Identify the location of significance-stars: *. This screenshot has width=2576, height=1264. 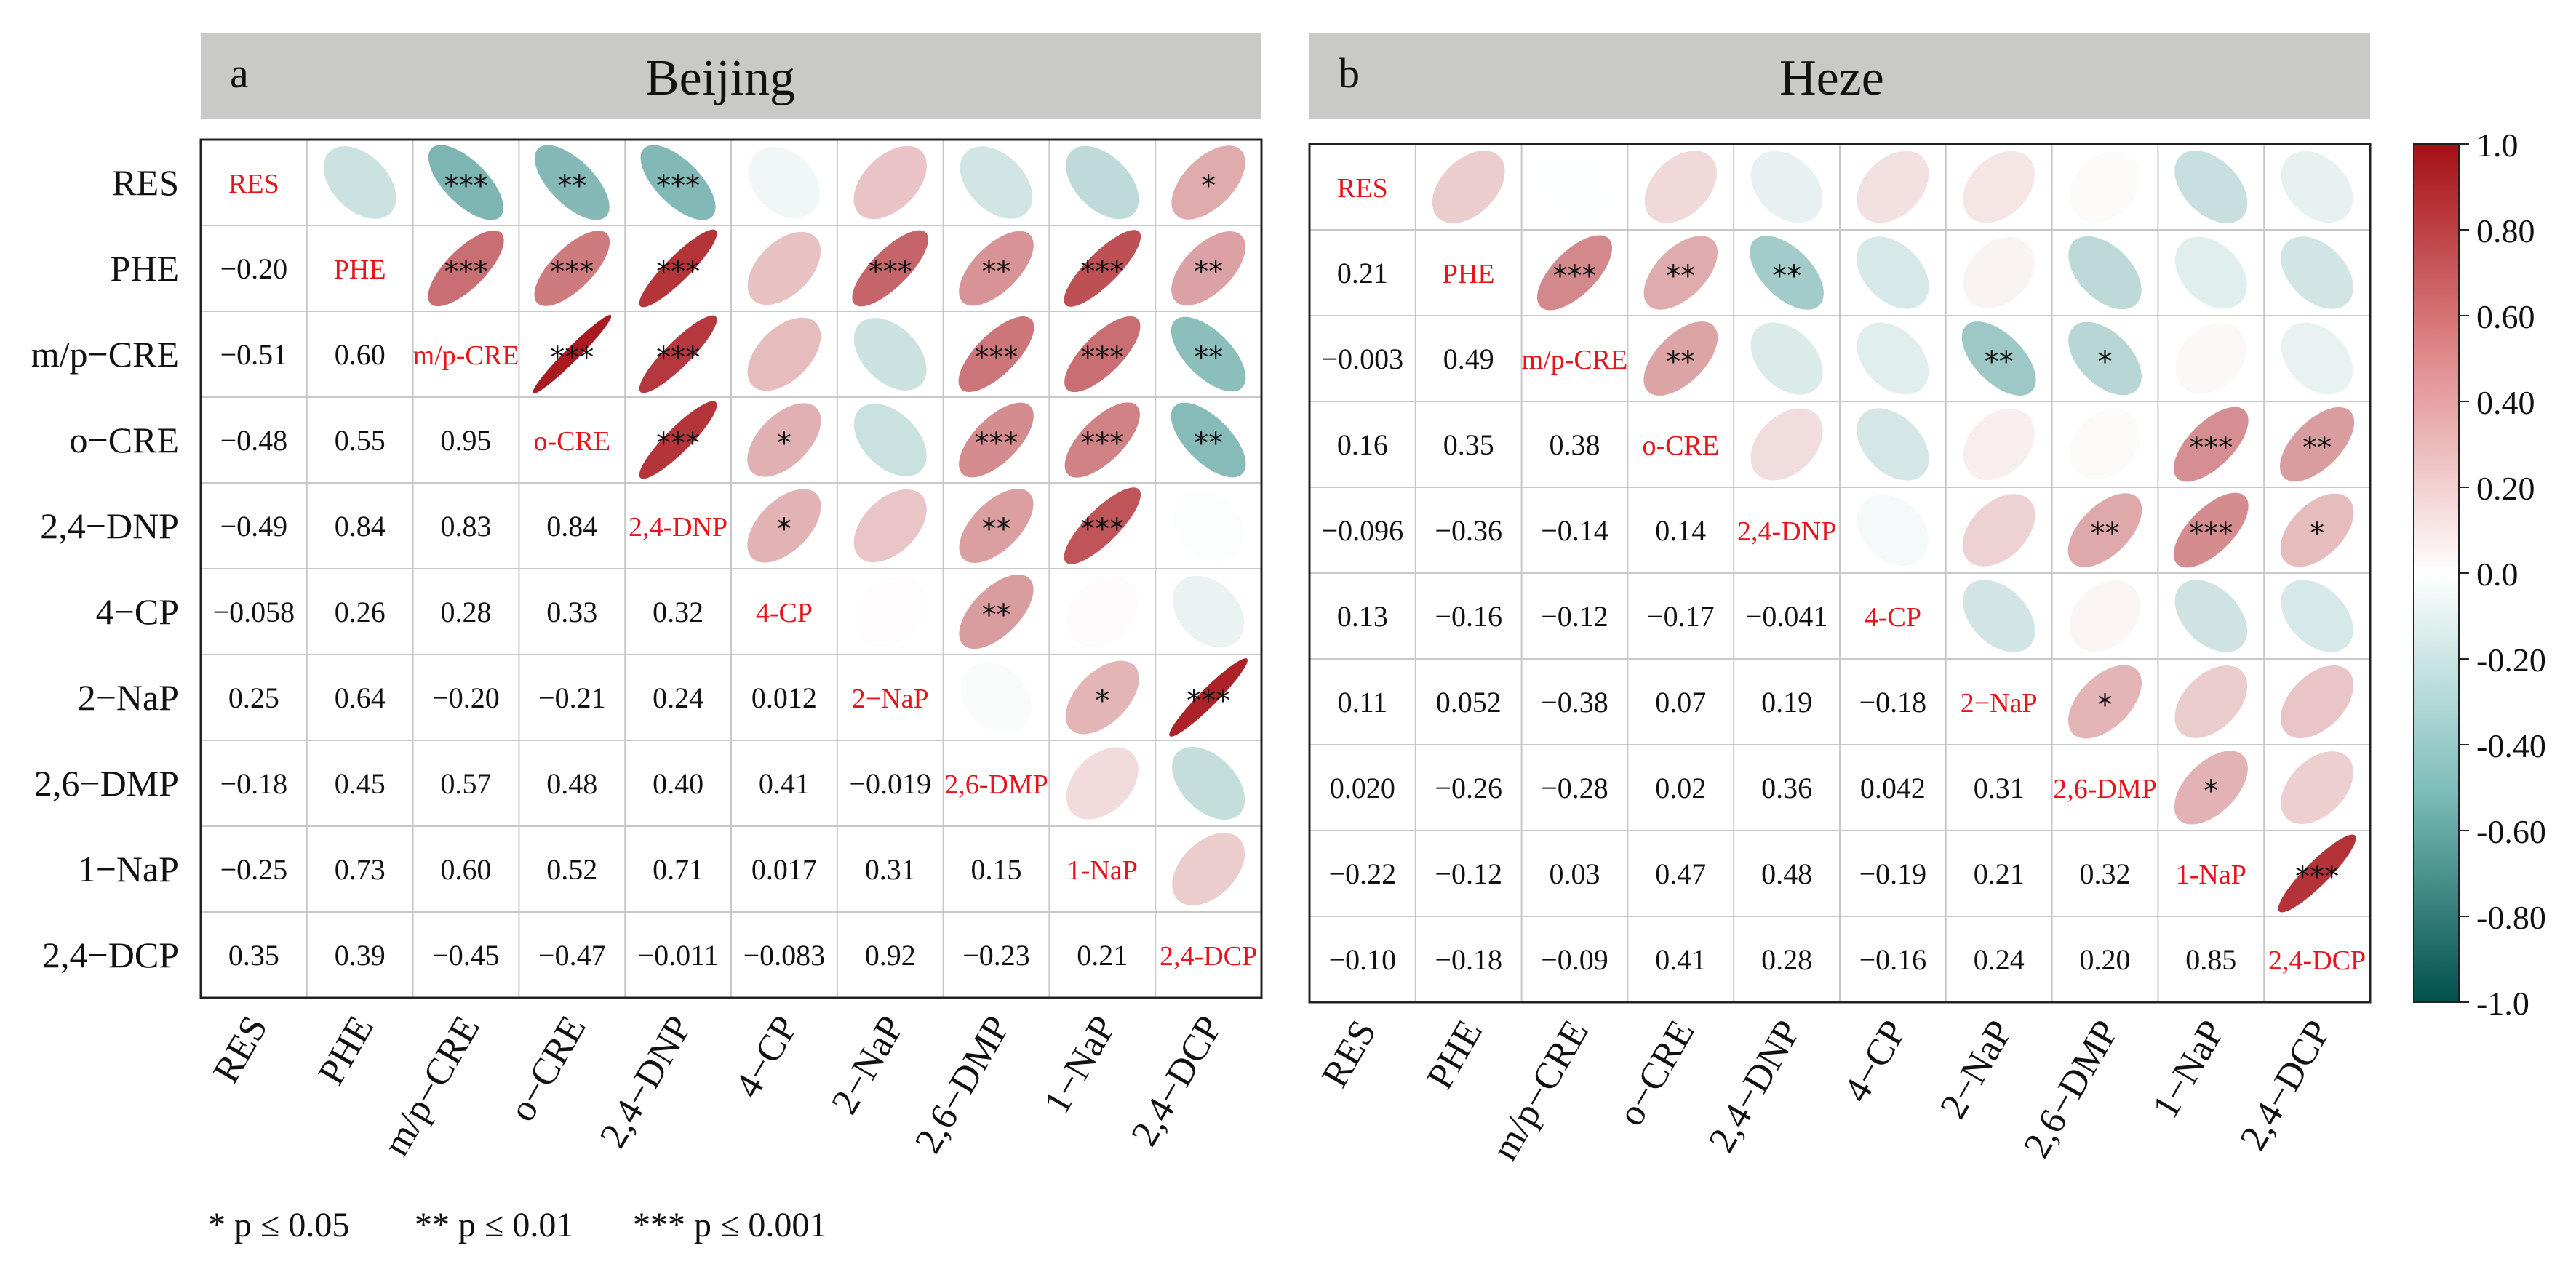
(2105, 362).